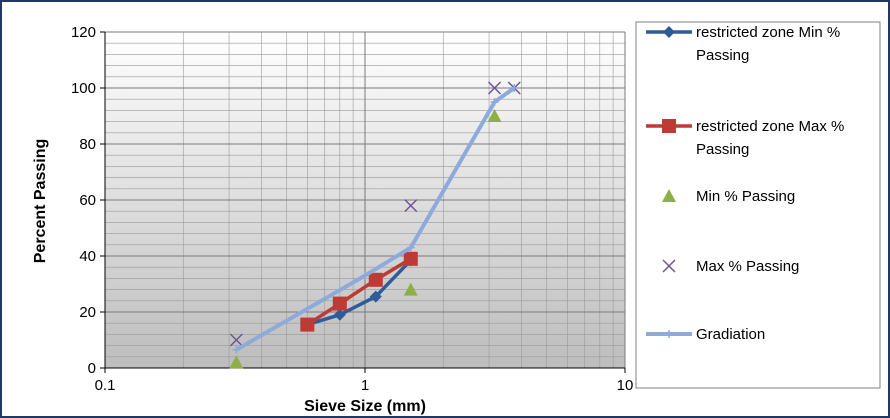 This screenshot has width=890, height=418. What do you see at coordinates (365, 385) in the screenshot?
I see `x-tick-label: 1` at bounding box center [365, 385].